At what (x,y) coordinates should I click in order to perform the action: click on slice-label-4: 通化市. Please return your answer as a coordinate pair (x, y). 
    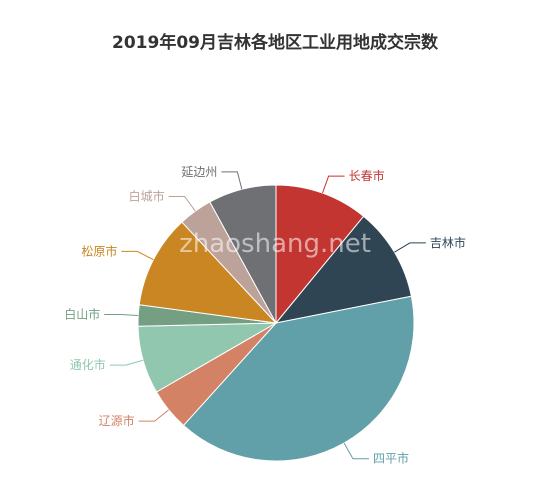
    Looking at the image, I should click on (88, 364).